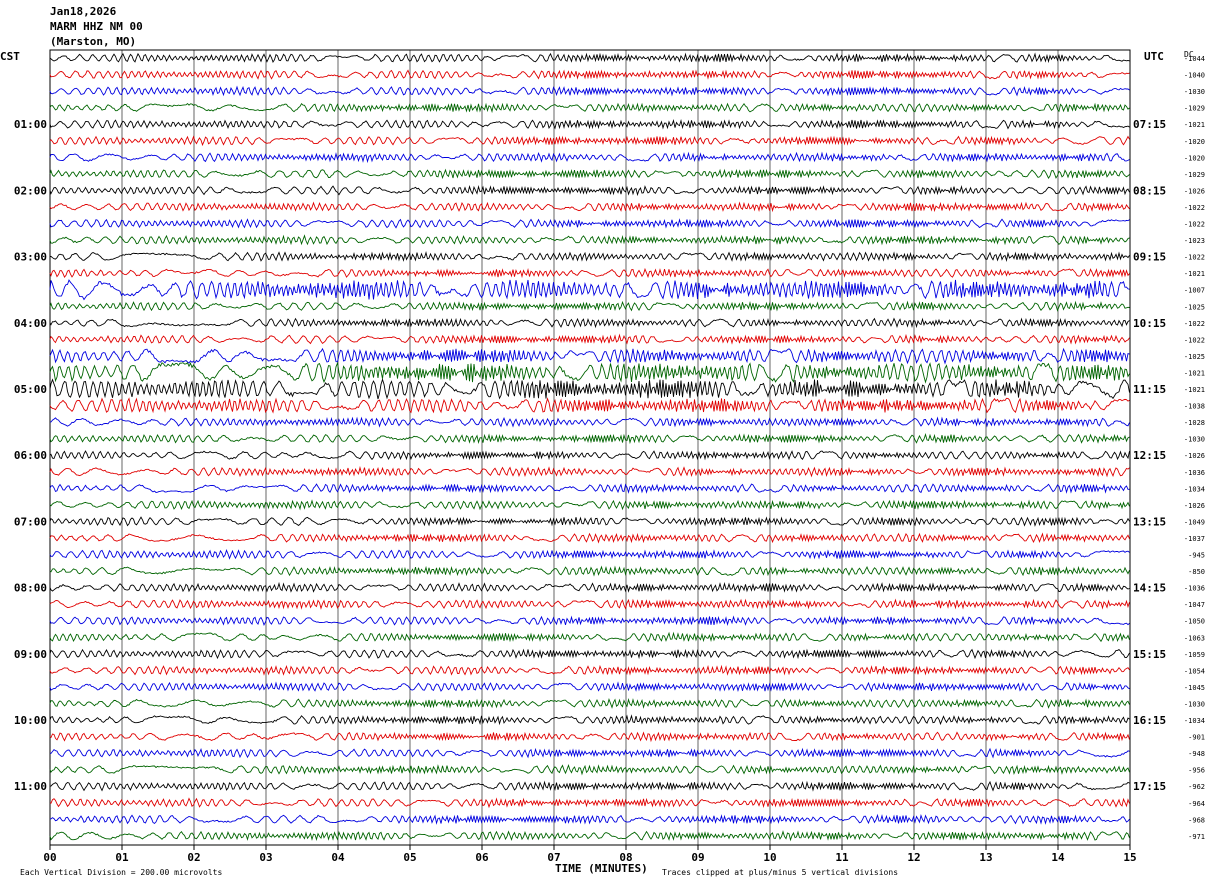  Describe the element at coordinates (1196, 771) in the screenshot. I see `dc-offset-label: -956` at that location.